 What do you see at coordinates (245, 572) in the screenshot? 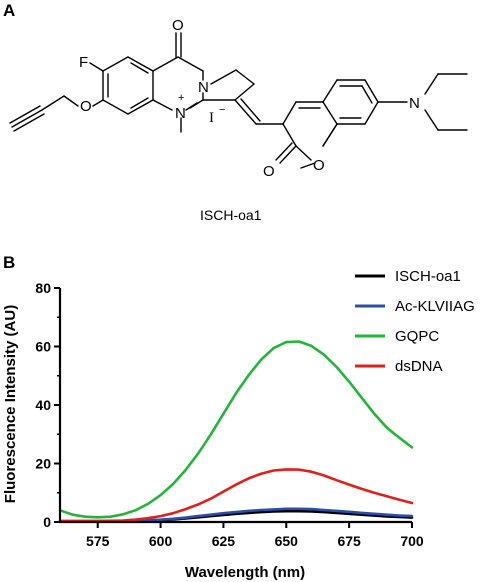
I see `x-axis-title: Wavelength (nm)` at bounding box center [245, 572].